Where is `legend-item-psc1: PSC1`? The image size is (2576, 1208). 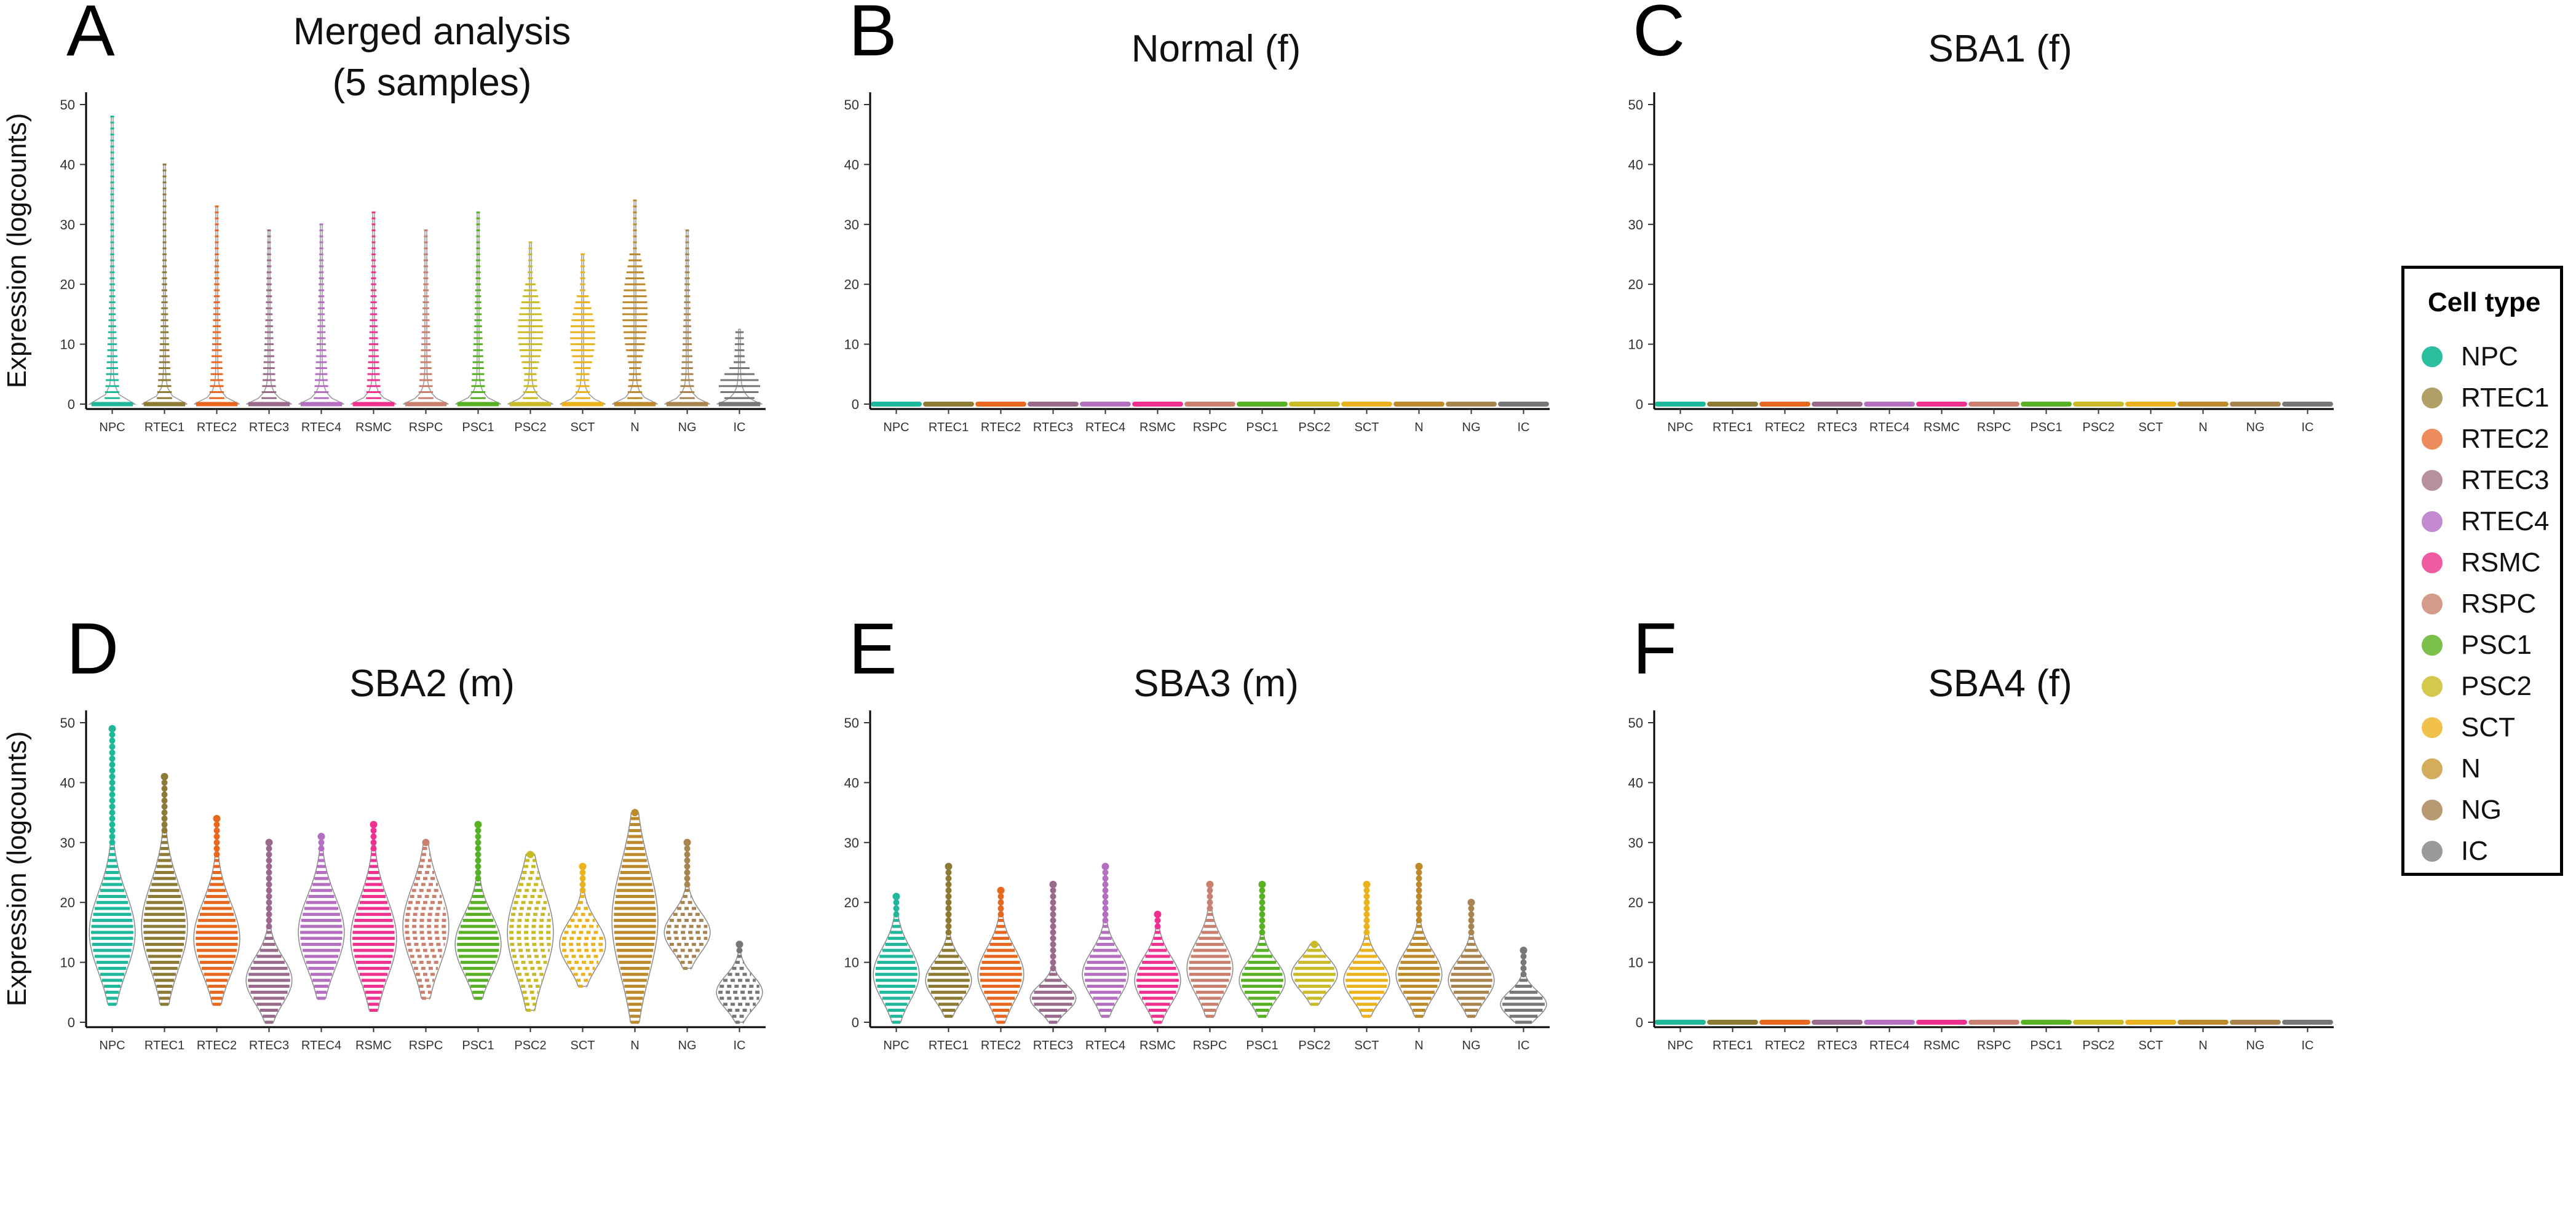 legend-item-psc1: PSC1 is located at coordinates (2477, 645).